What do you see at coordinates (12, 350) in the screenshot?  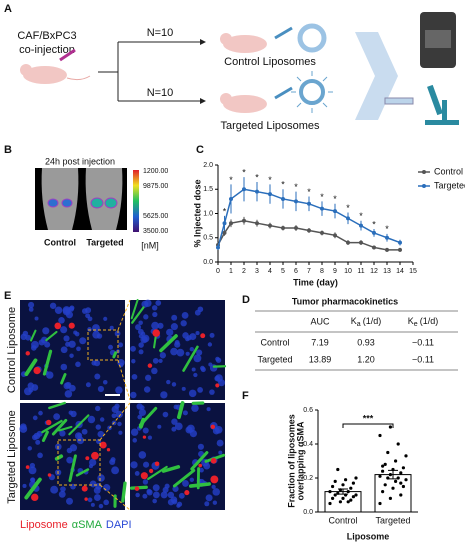 I see `row-label: Control Liposome` at bounding box center [12, 350].